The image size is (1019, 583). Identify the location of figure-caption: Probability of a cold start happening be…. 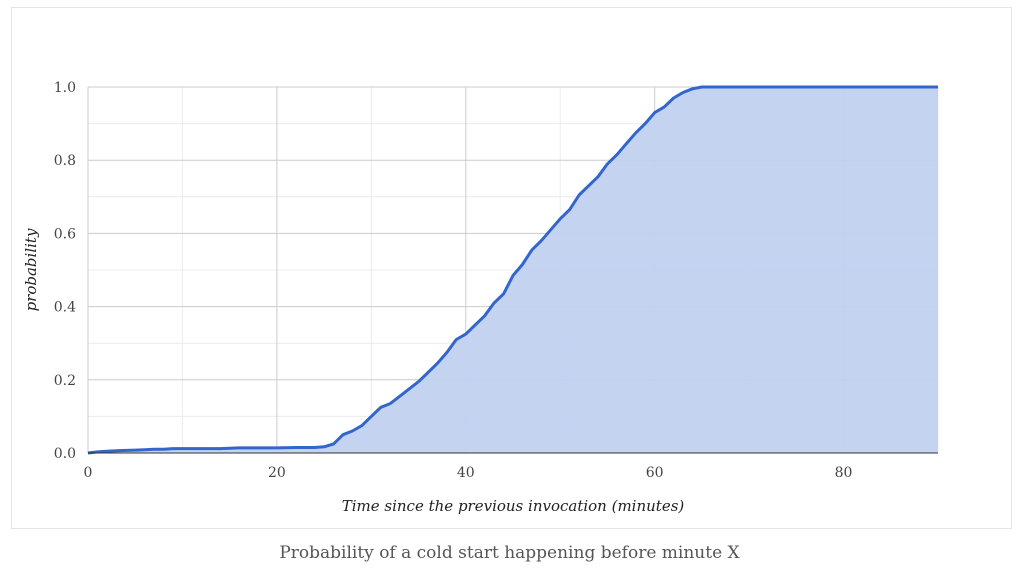
(509, 553).